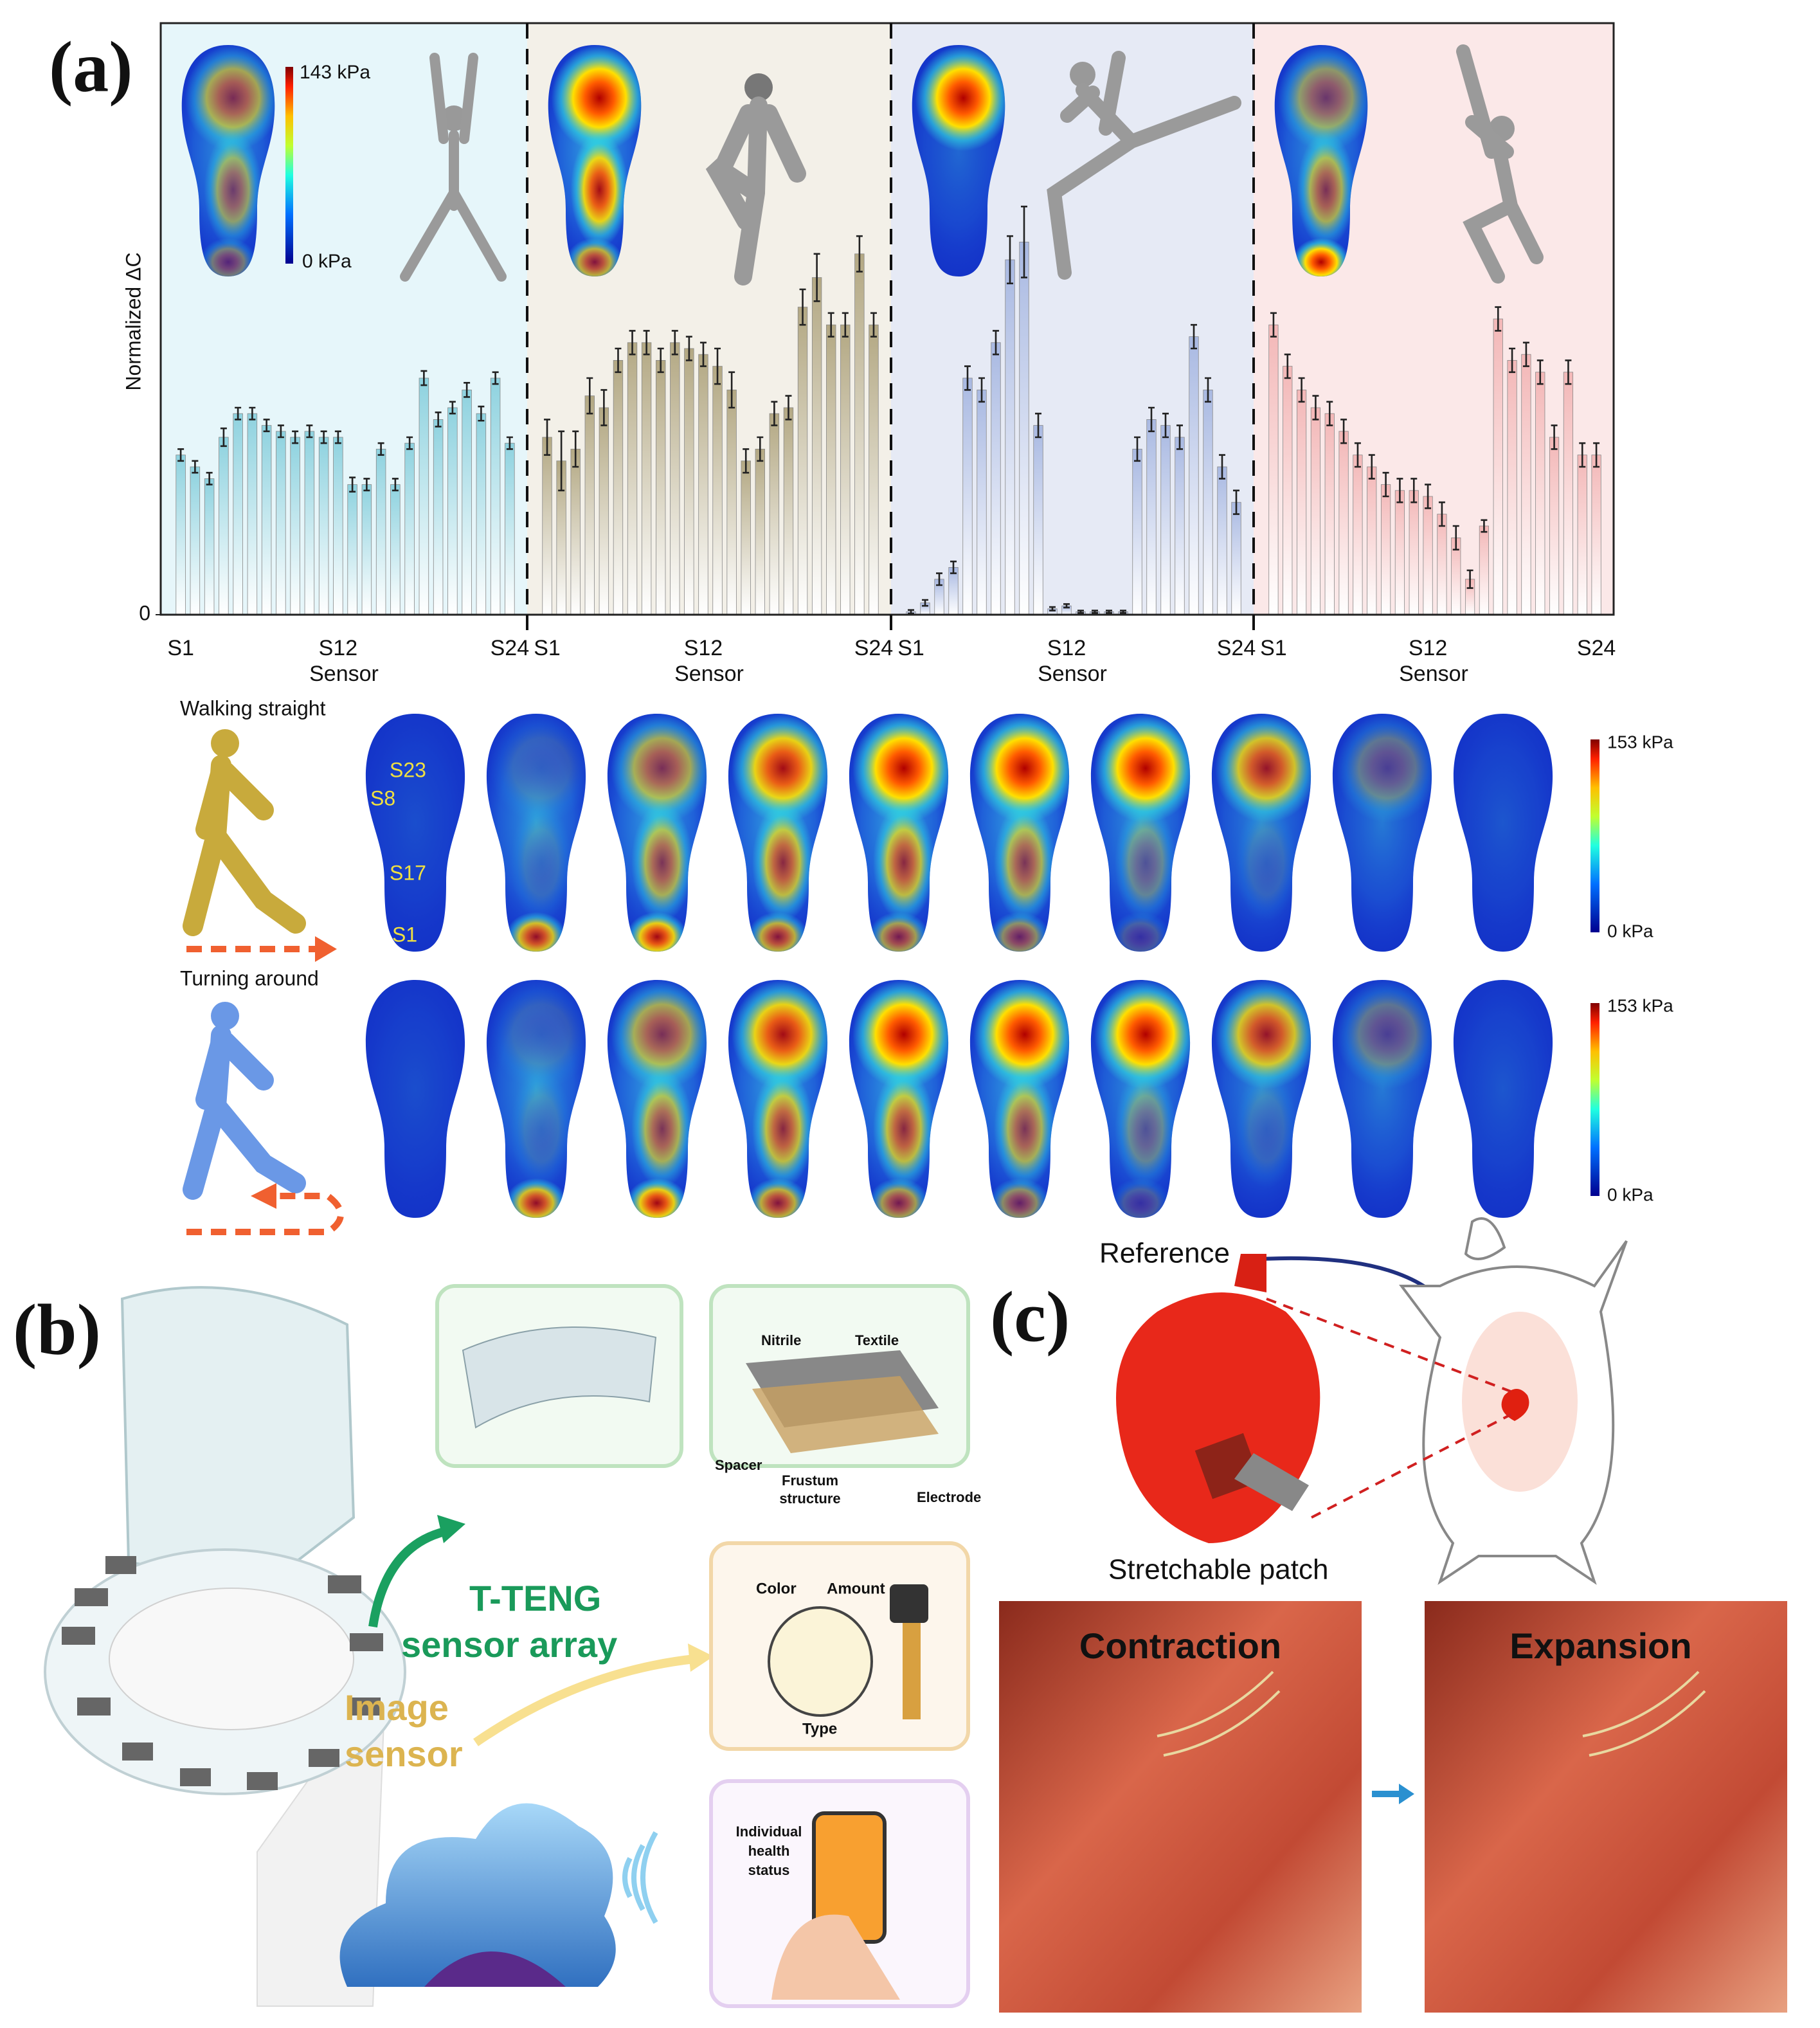 The width and height of the screenshot is (1820, 2028). What do you see at coordinates (408, 769) in the screenshot?
I see `sensor-label: S23` at bounding box center [408, 769].